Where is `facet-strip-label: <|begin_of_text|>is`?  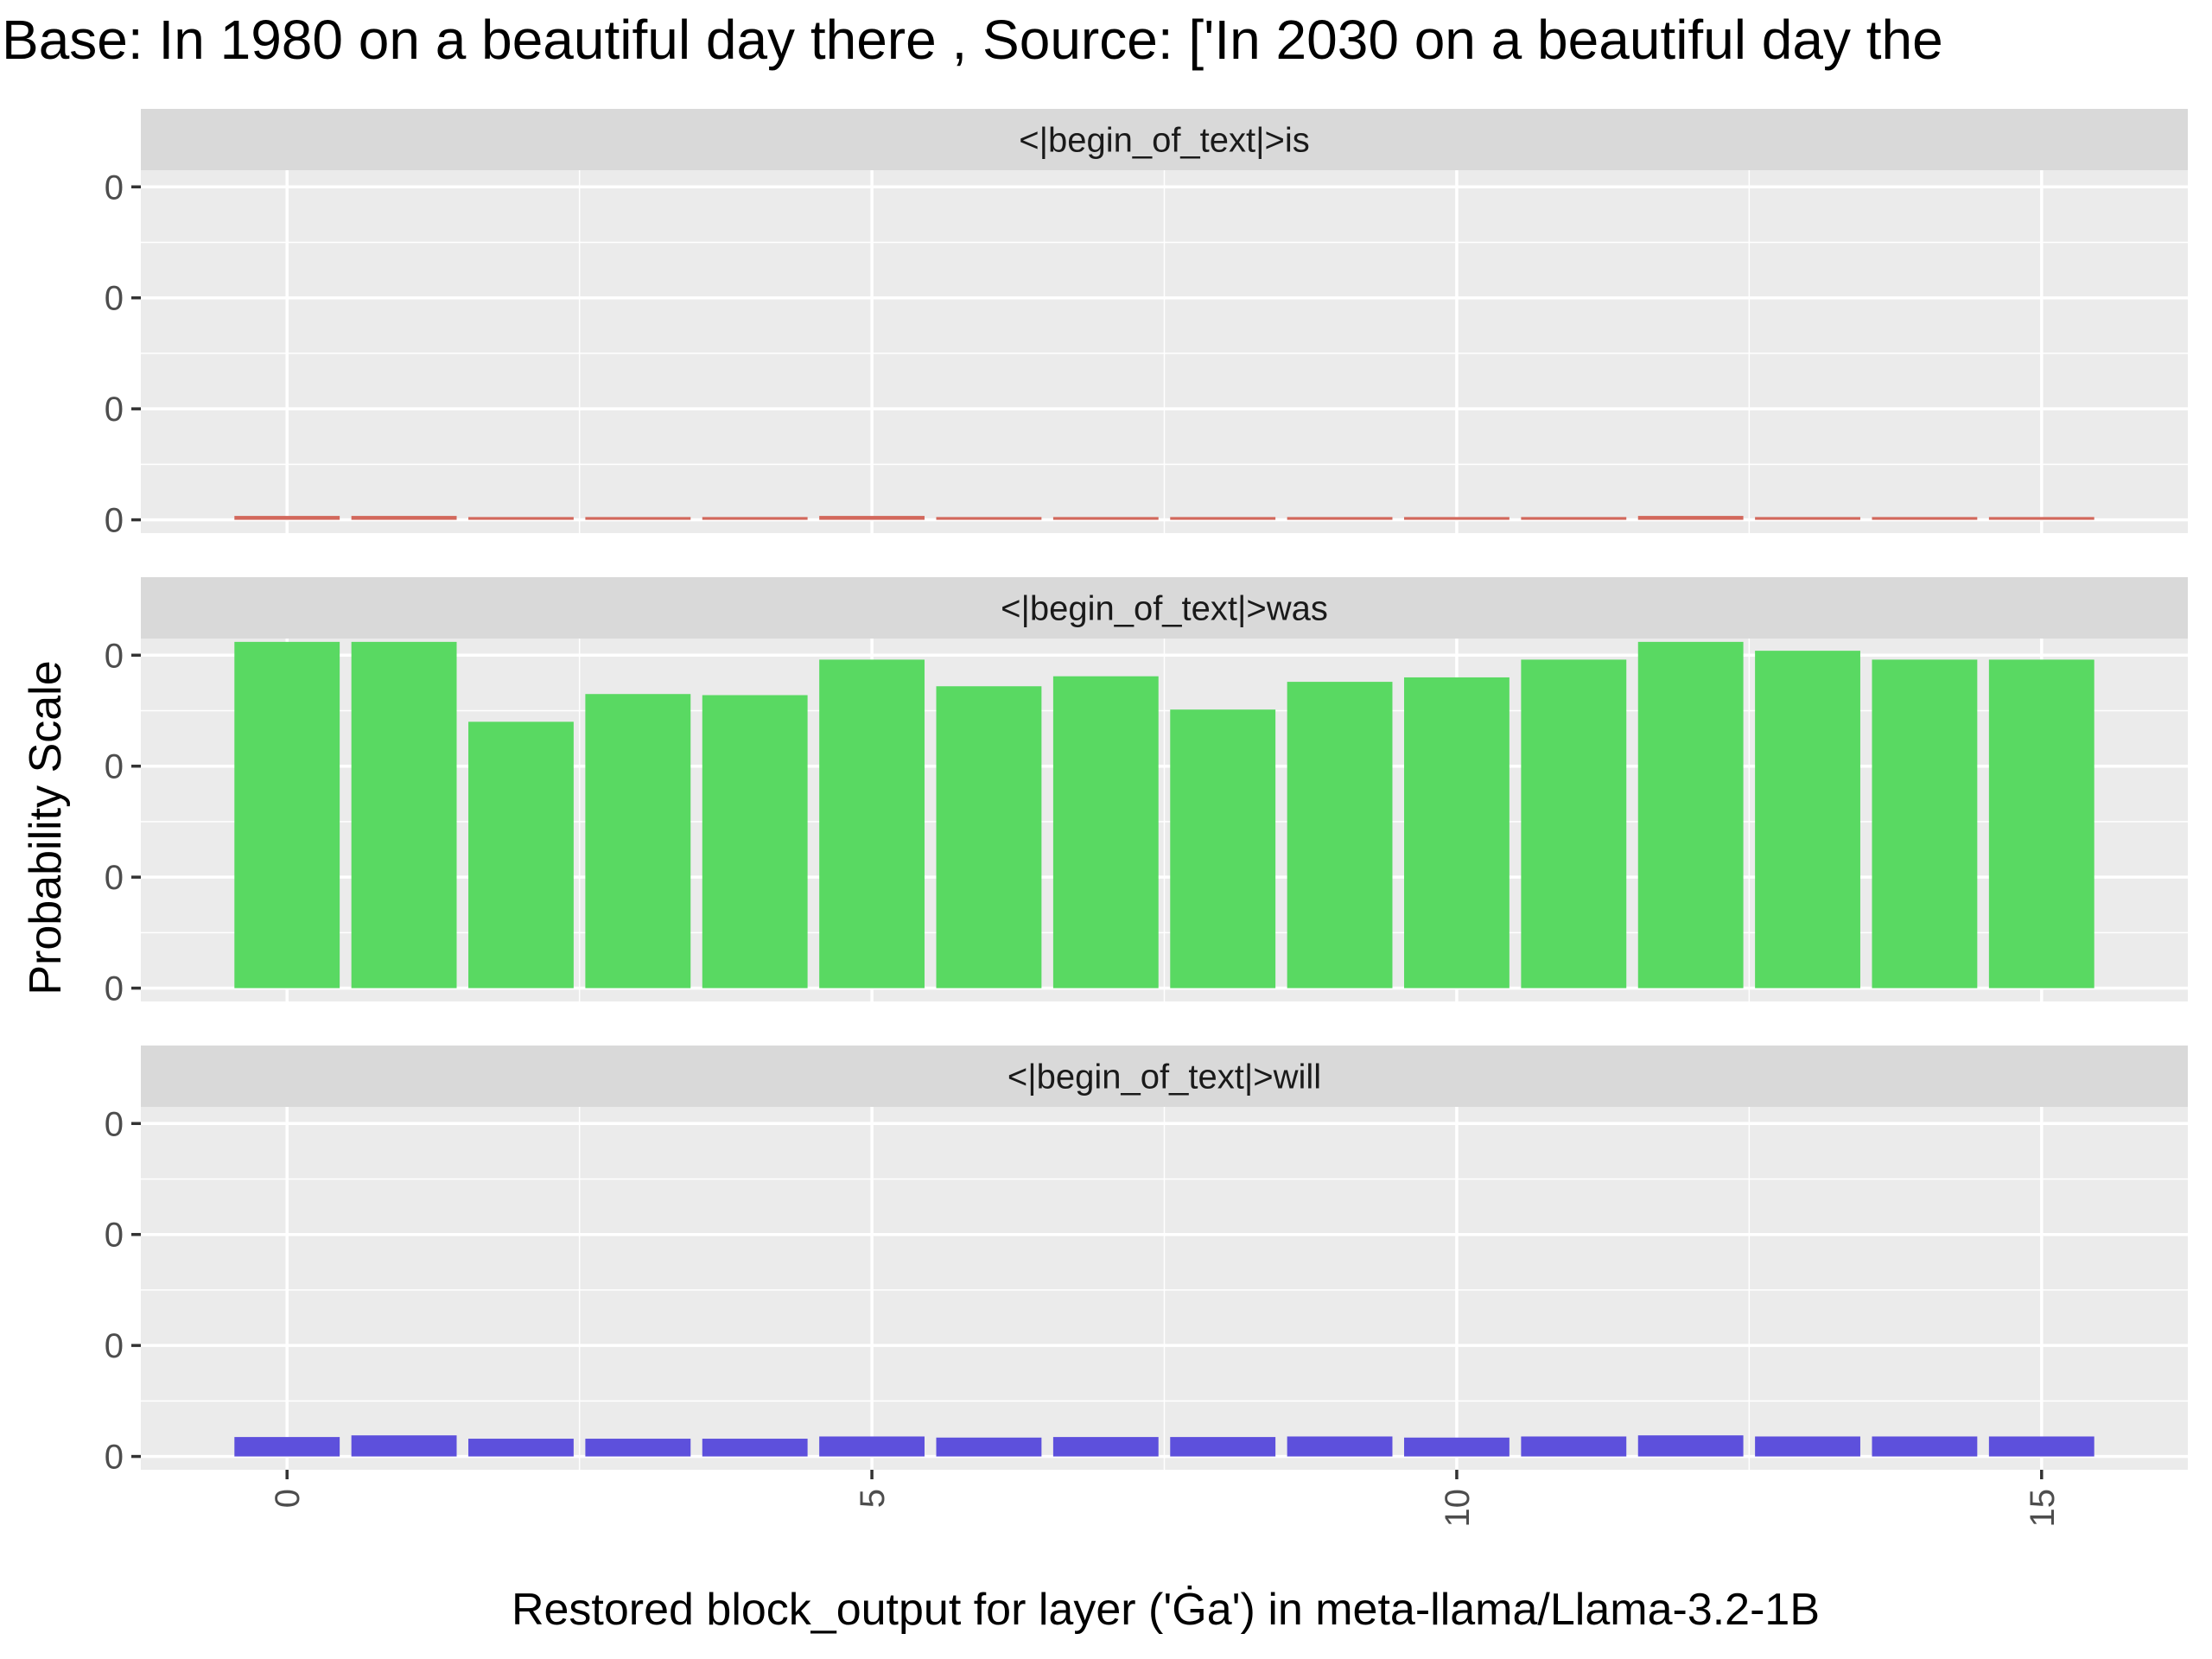 facet-strip-label: <|begin_of_text|>is is located at coordinates (1164, 141).